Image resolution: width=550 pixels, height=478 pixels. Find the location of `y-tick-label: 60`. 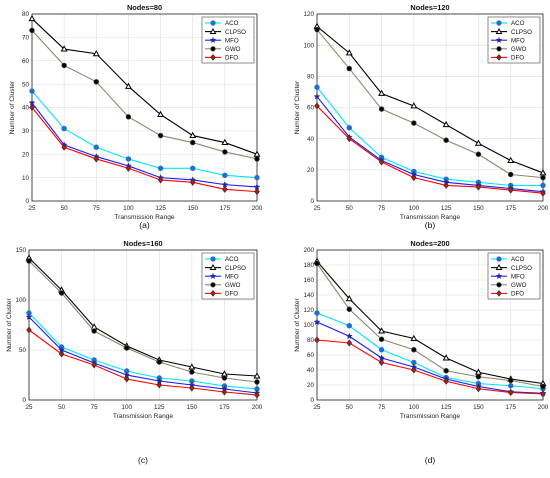

y-tick-label: 60 is located at coordinates (311, 108).